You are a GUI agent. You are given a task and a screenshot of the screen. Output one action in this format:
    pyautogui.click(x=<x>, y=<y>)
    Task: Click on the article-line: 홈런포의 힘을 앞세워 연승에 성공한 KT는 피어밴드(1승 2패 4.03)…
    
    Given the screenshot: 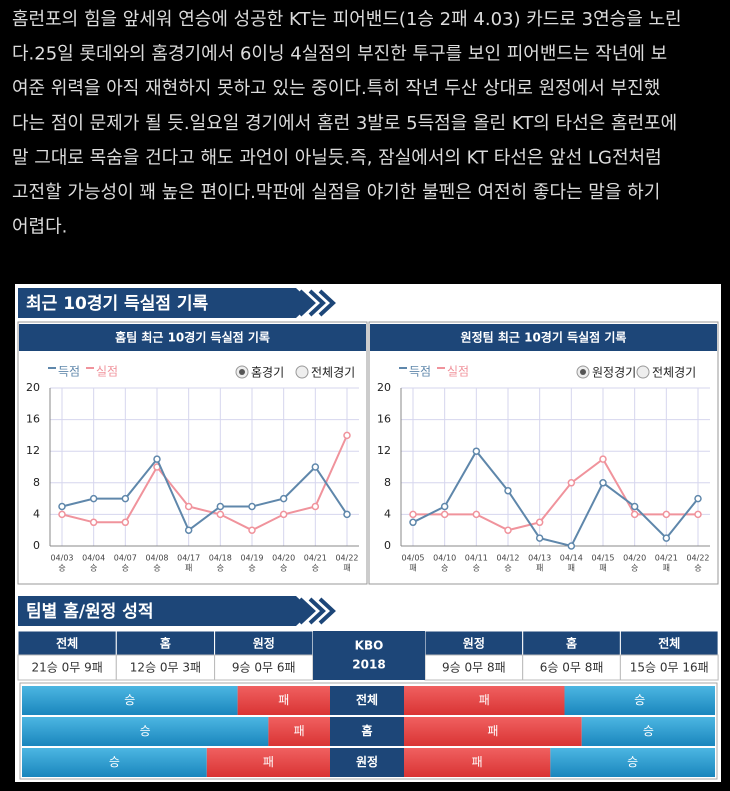 What is the action you would take?
    pyautogui.click(x=347, y=19)
    